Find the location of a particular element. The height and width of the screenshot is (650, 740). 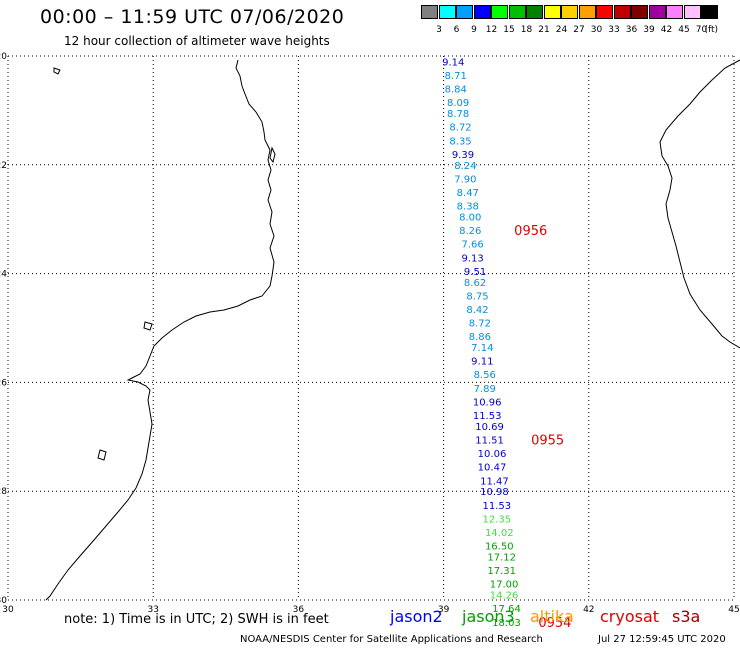

scale-tick-label: 21 is located at coordinates (544, 30).